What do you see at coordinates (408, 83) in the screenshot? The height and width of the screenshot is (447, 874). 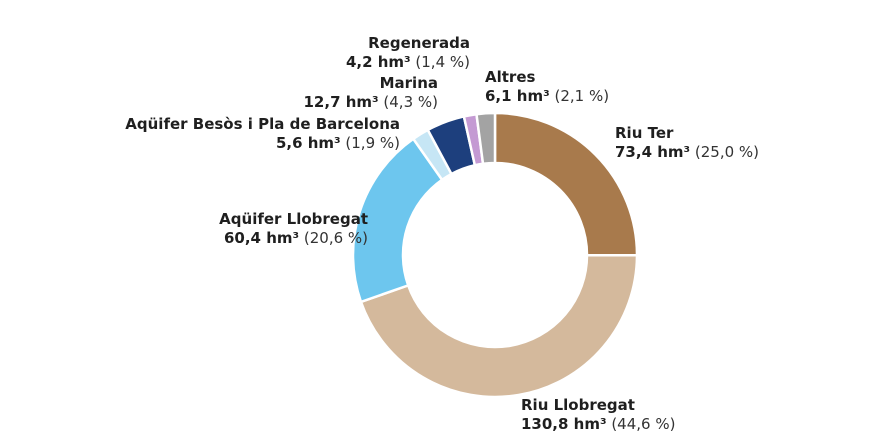 I see `slice-name: Marina` at bounding box center [408, 83].